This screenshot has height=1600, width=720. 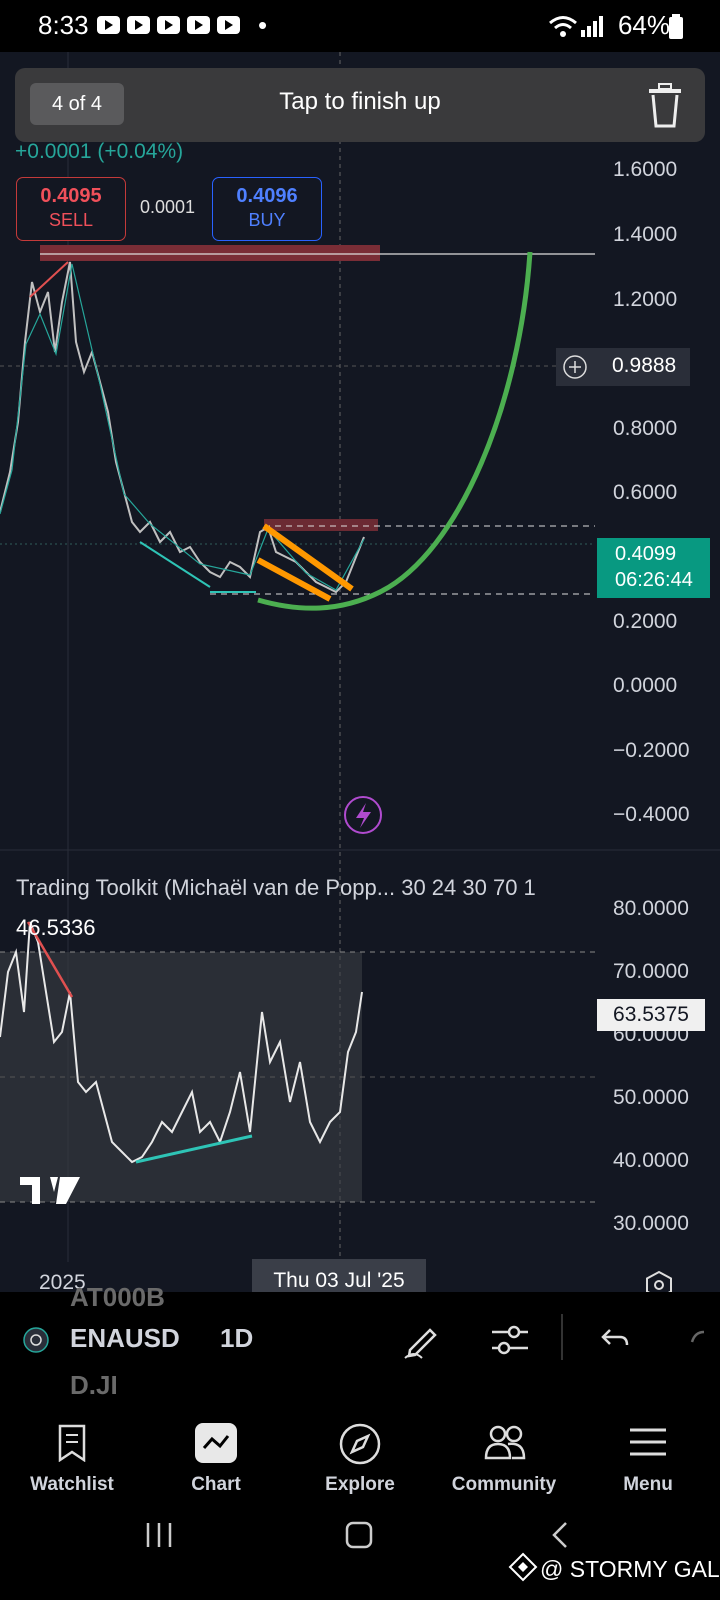 What do you see at coordinates (560, 1535) in the screenshot?
I see `back-icon` at bounding box center [560, 1535].